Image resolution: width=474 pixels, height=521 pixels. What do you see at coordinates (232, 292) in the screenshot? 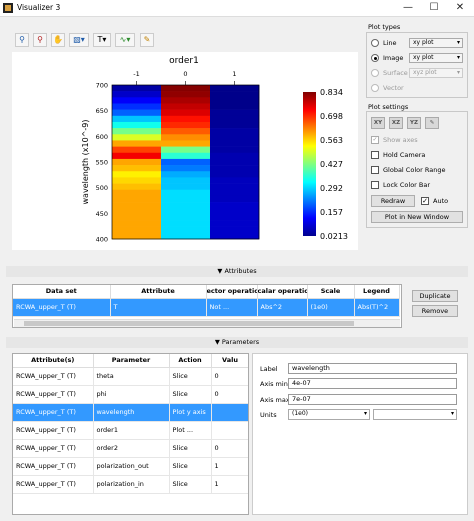
I see `col-vector-operation: ector operatio` at bounding box center [232, 292].